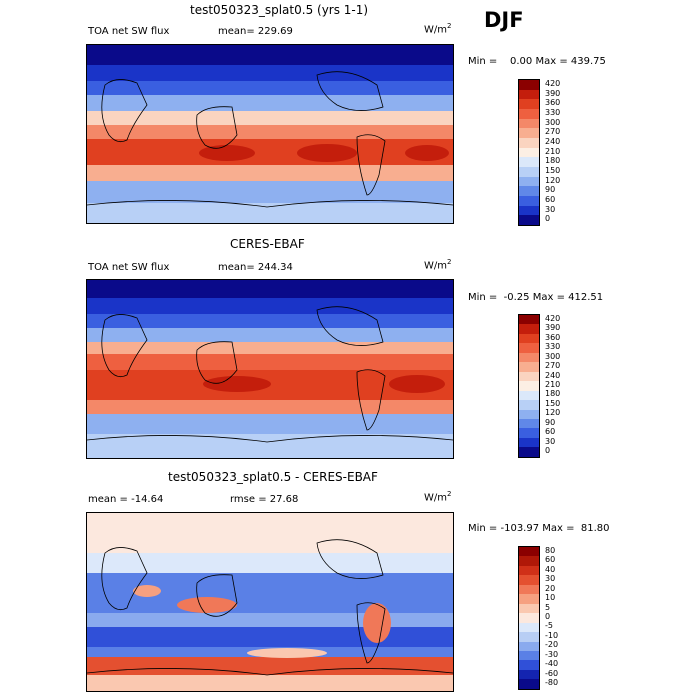  Describe the element at coordinates (539, 528) in the screenshot. I see `panel3-minmax: Min = -103.97 Max = 81.80` at that location.